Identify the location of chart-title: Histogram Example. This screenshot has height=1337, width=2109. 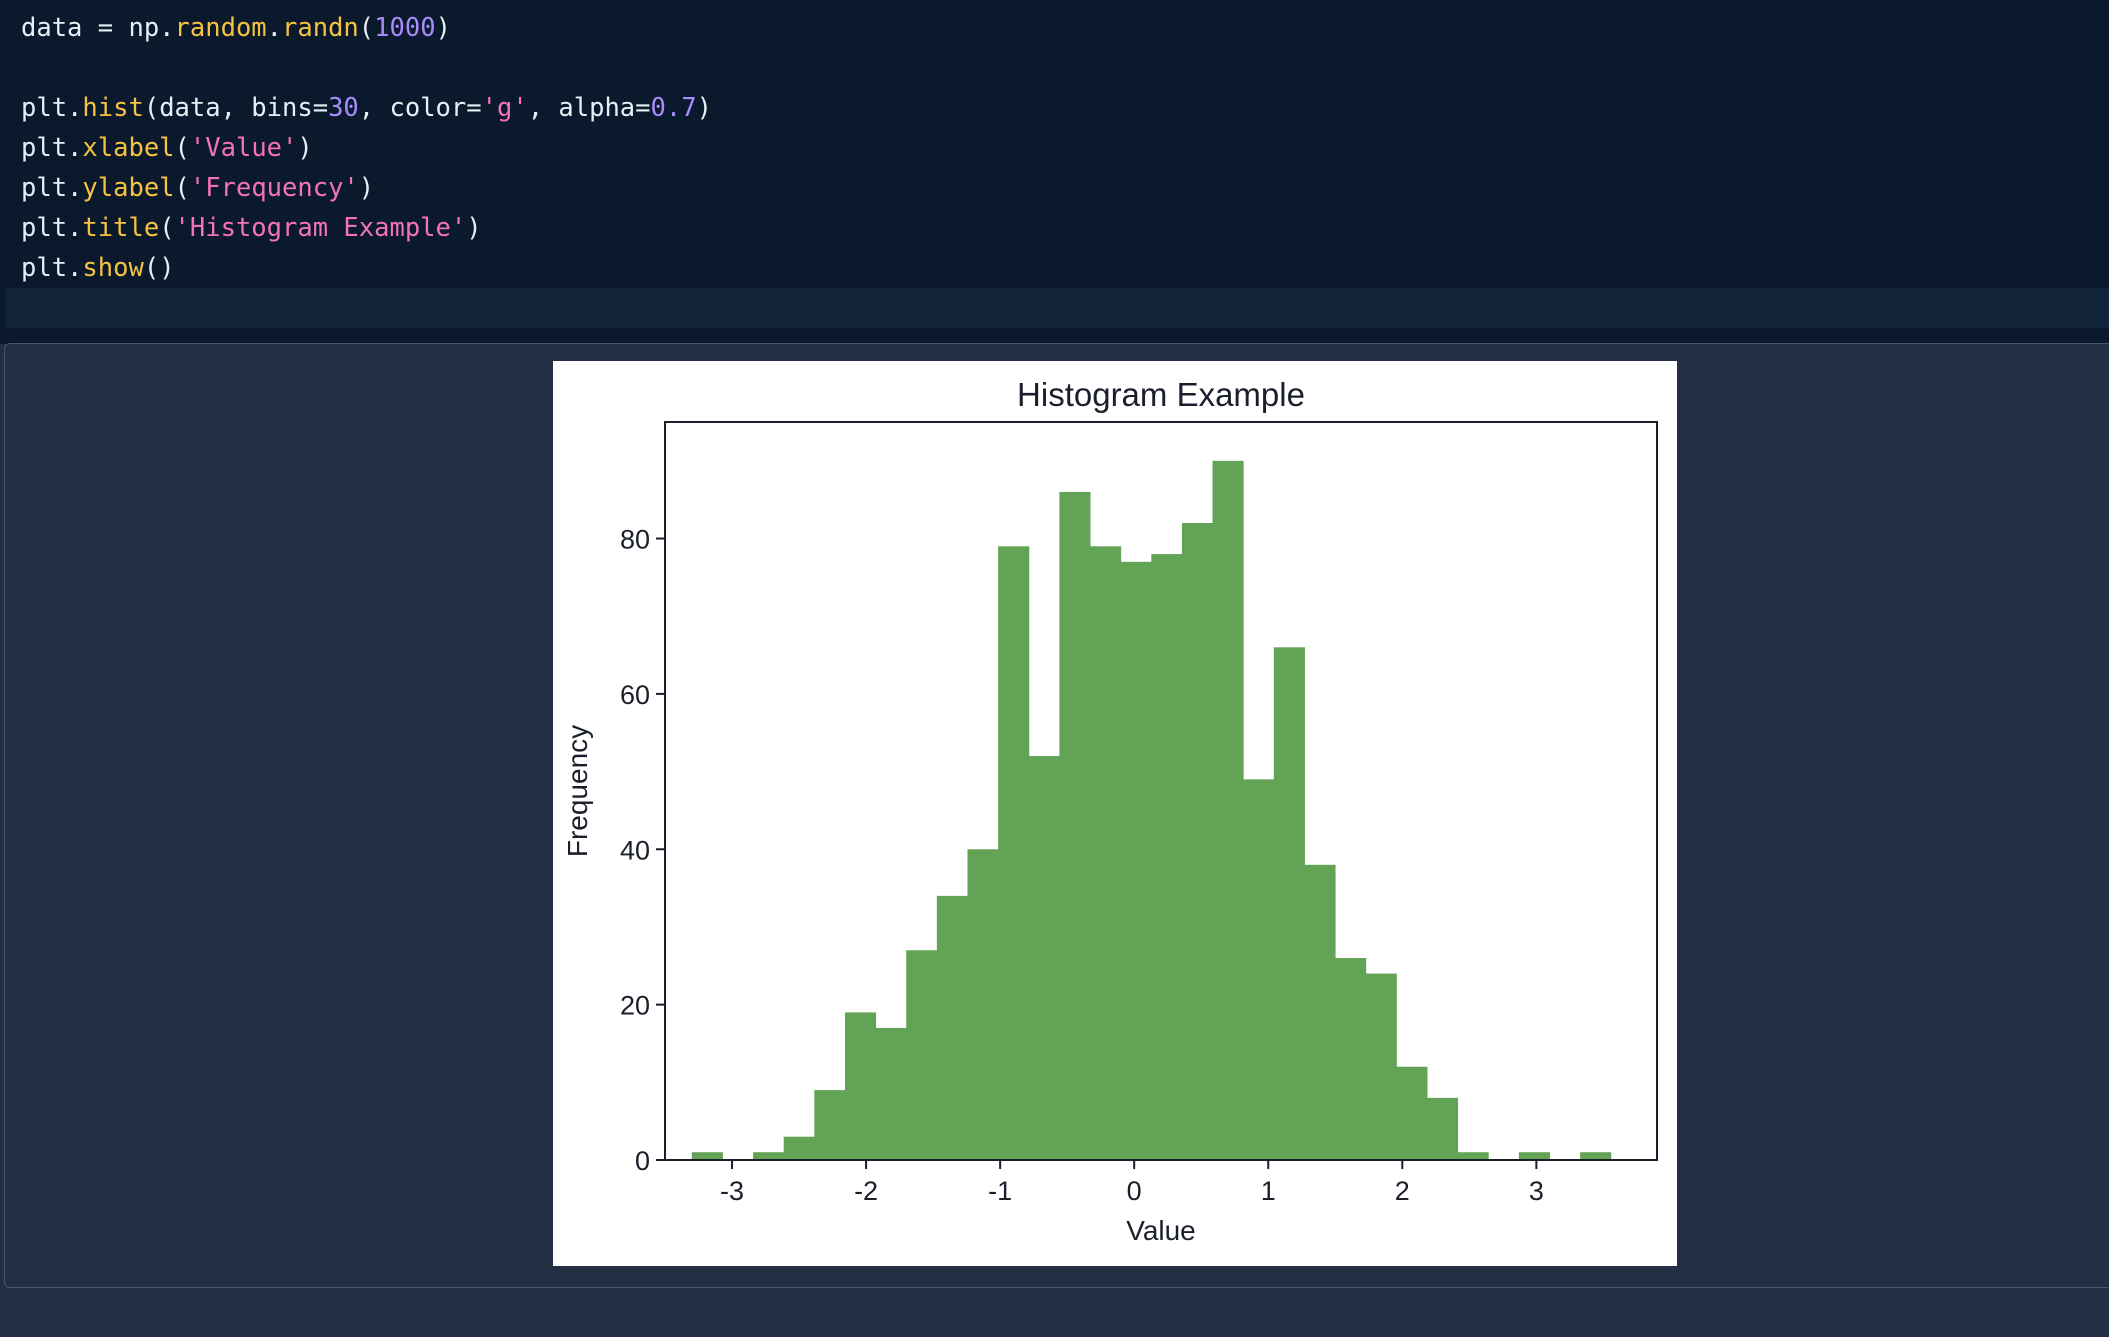
(1161, 394).